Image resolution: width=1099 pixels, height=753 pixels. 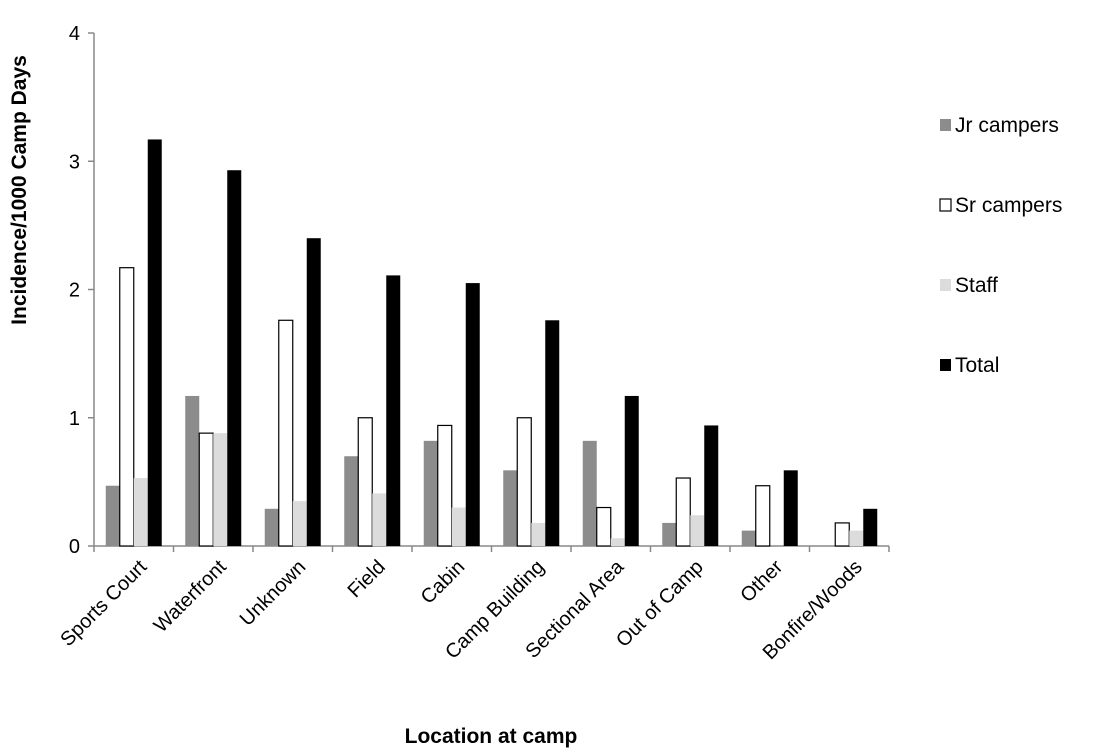 I want to click on bar-staff-waterfront, so click(x=220, y=489).